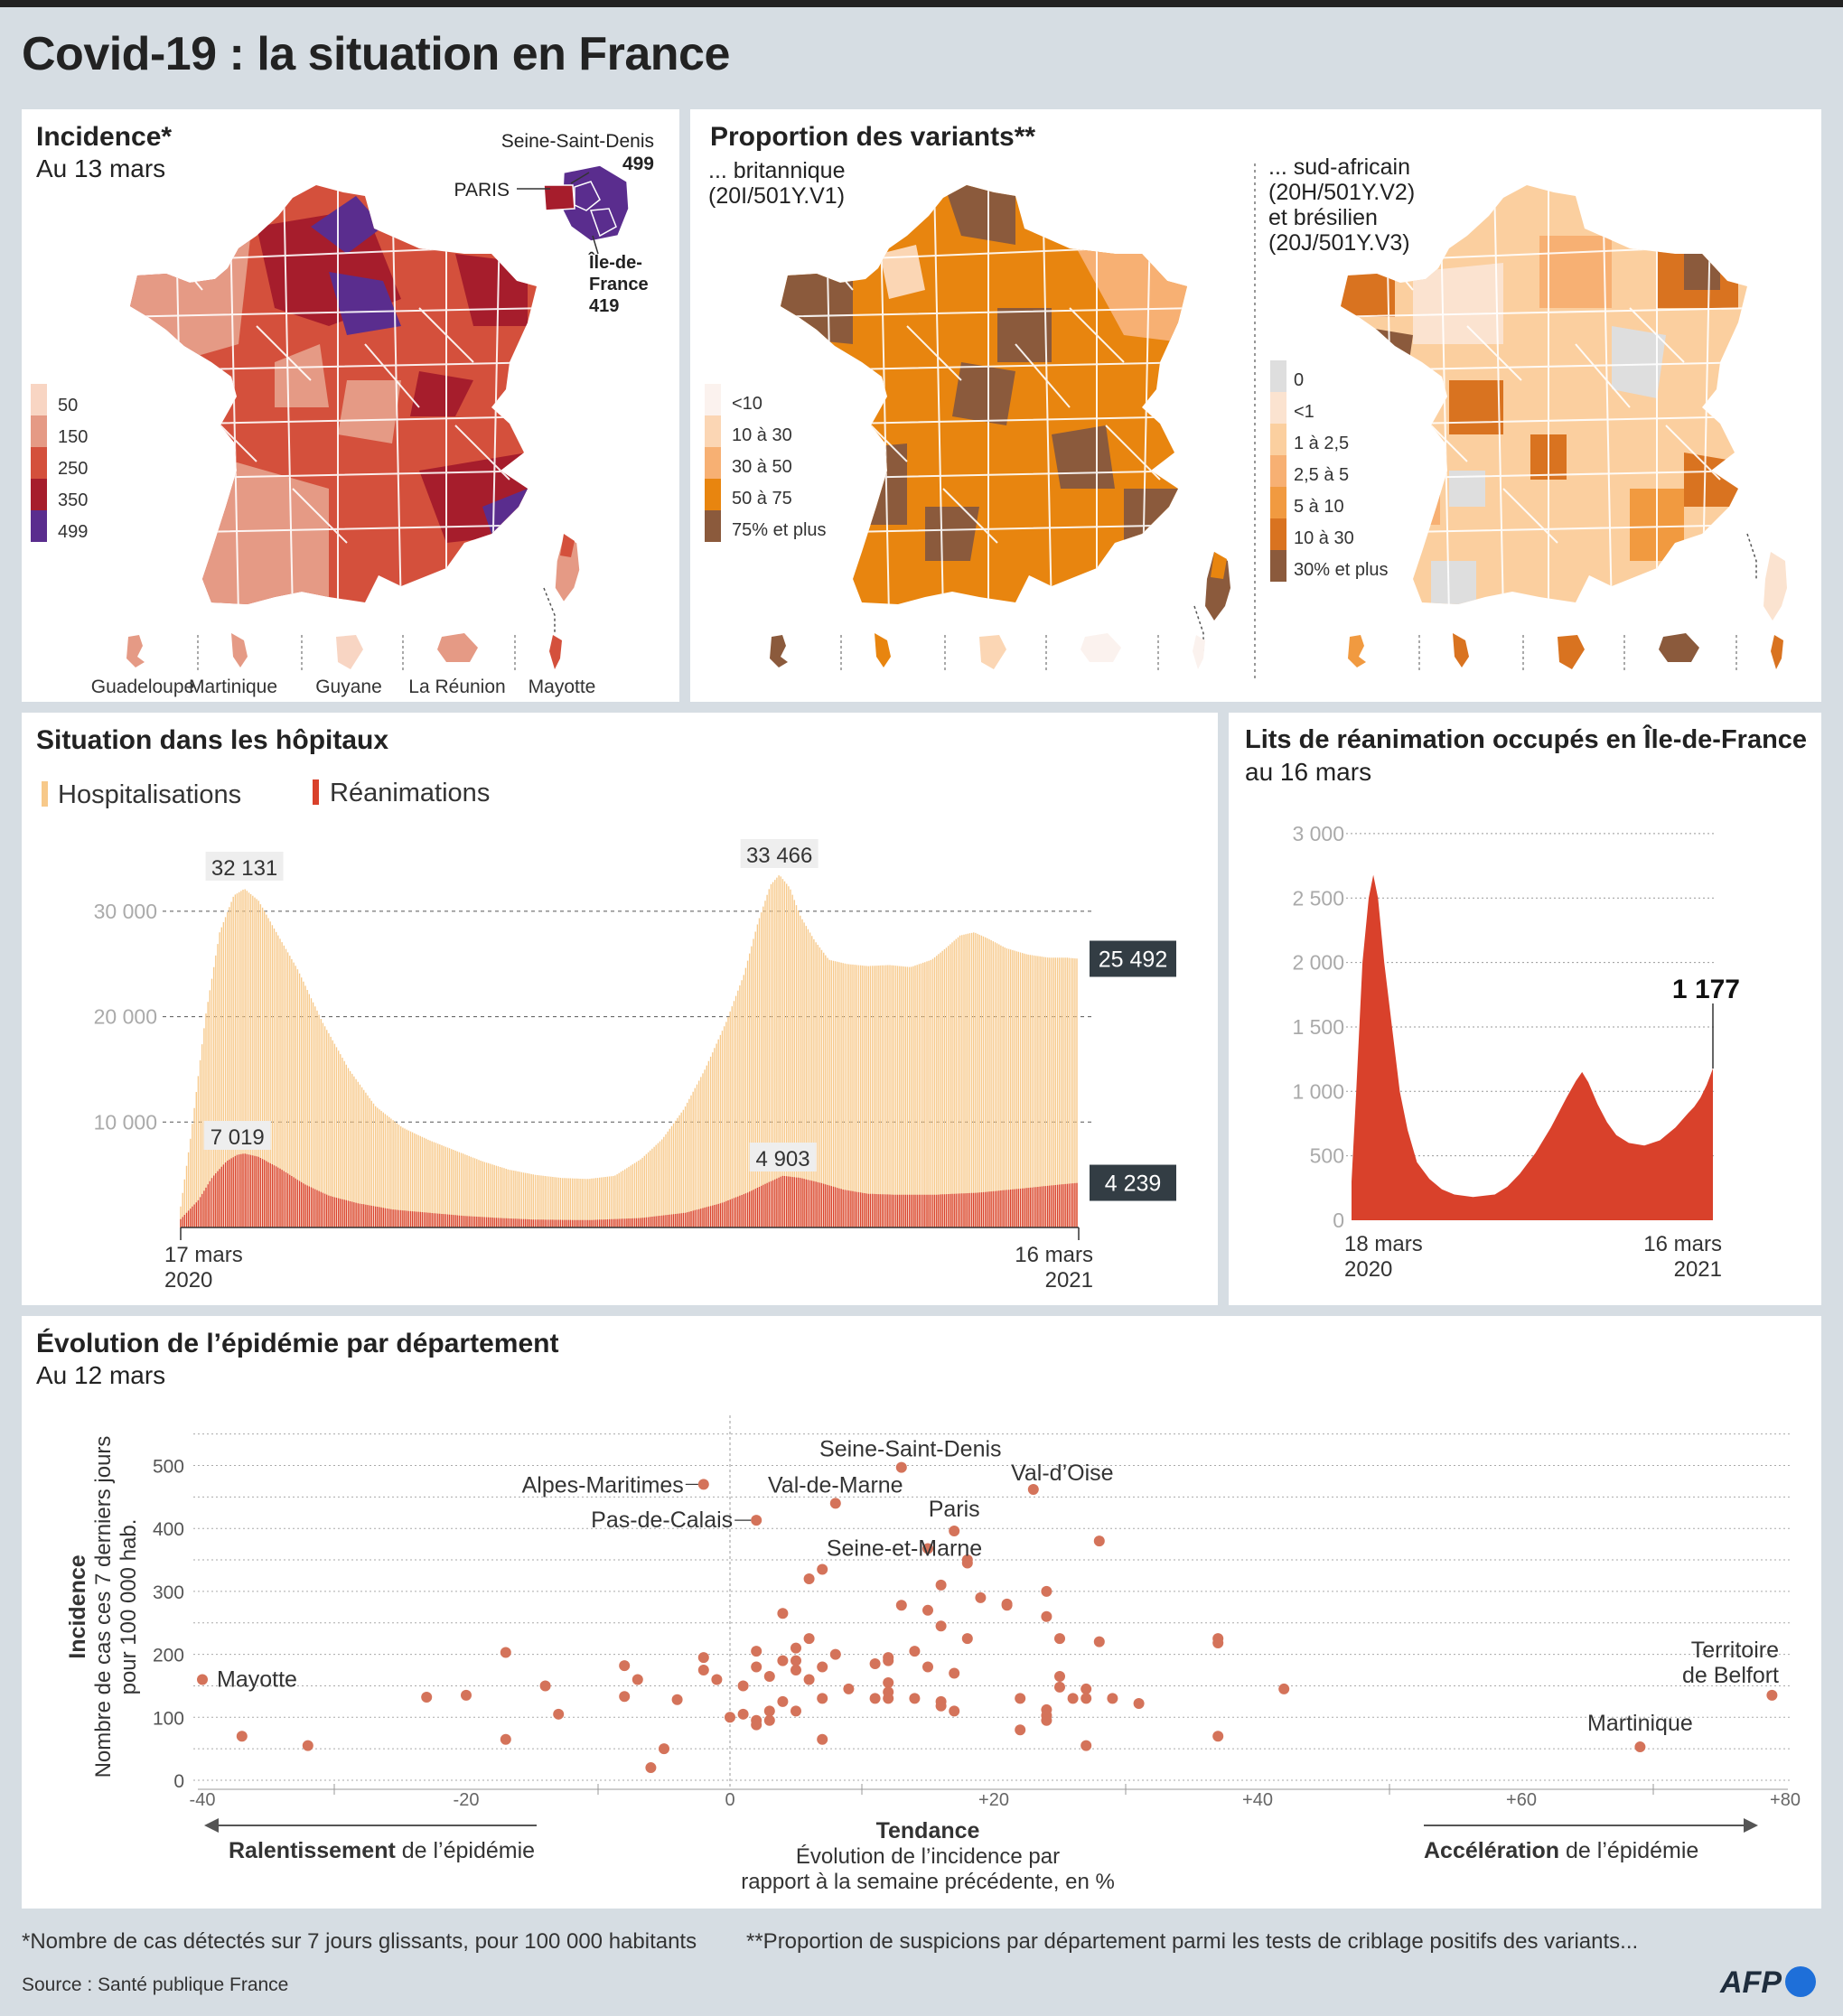 The height and width of the screenshot is (2016, 1843). What do you see at coordinates (766, 463) in the screenshot?
I see `uk-variant-legend: <10 10 à 30 30 à 50 50 à 75 75% et plus` at bounding box center [766, 463].